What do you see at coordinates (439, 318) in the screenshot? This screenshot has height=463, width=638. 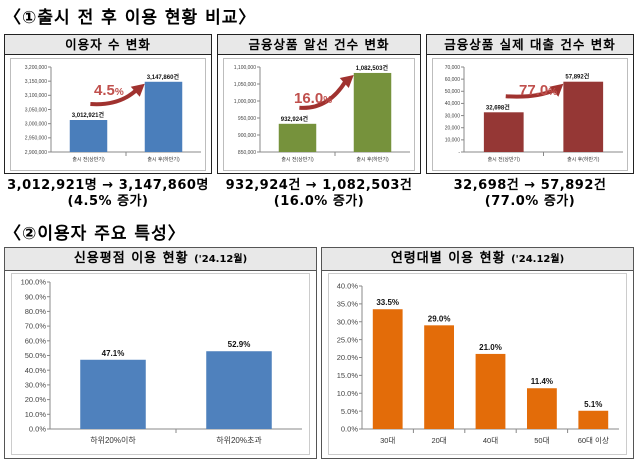 I see `data-label: 29.0%` at bounding box center [439, 318].